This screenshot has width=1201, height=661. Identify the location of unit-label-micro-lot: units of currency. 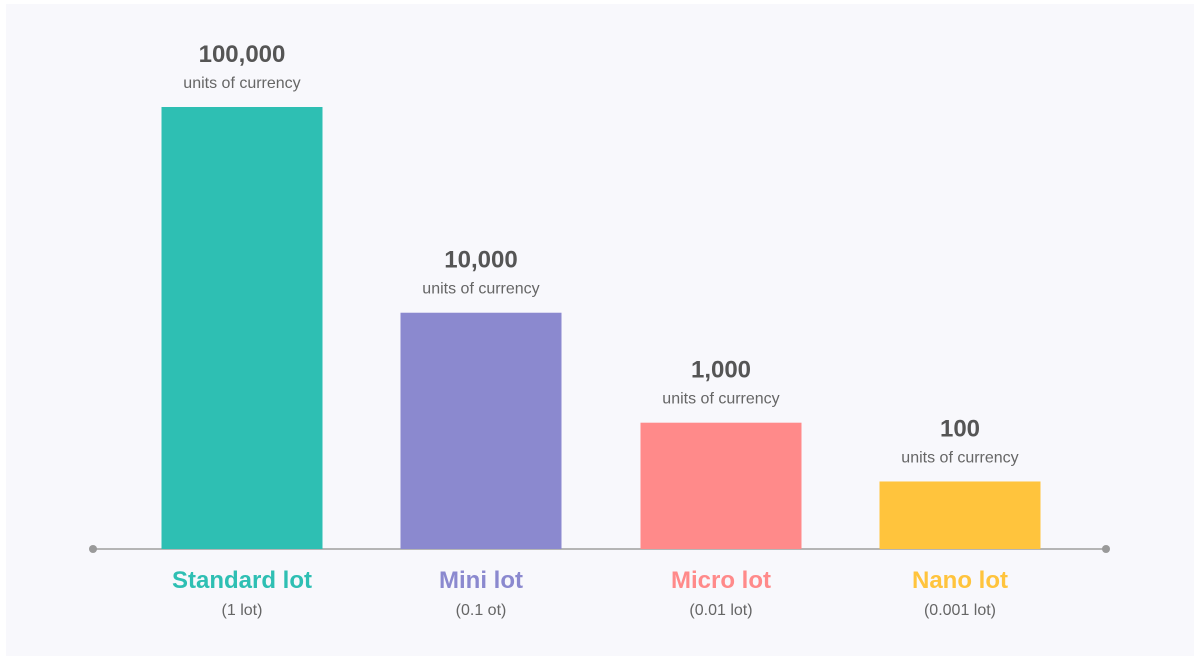
(720, 399).